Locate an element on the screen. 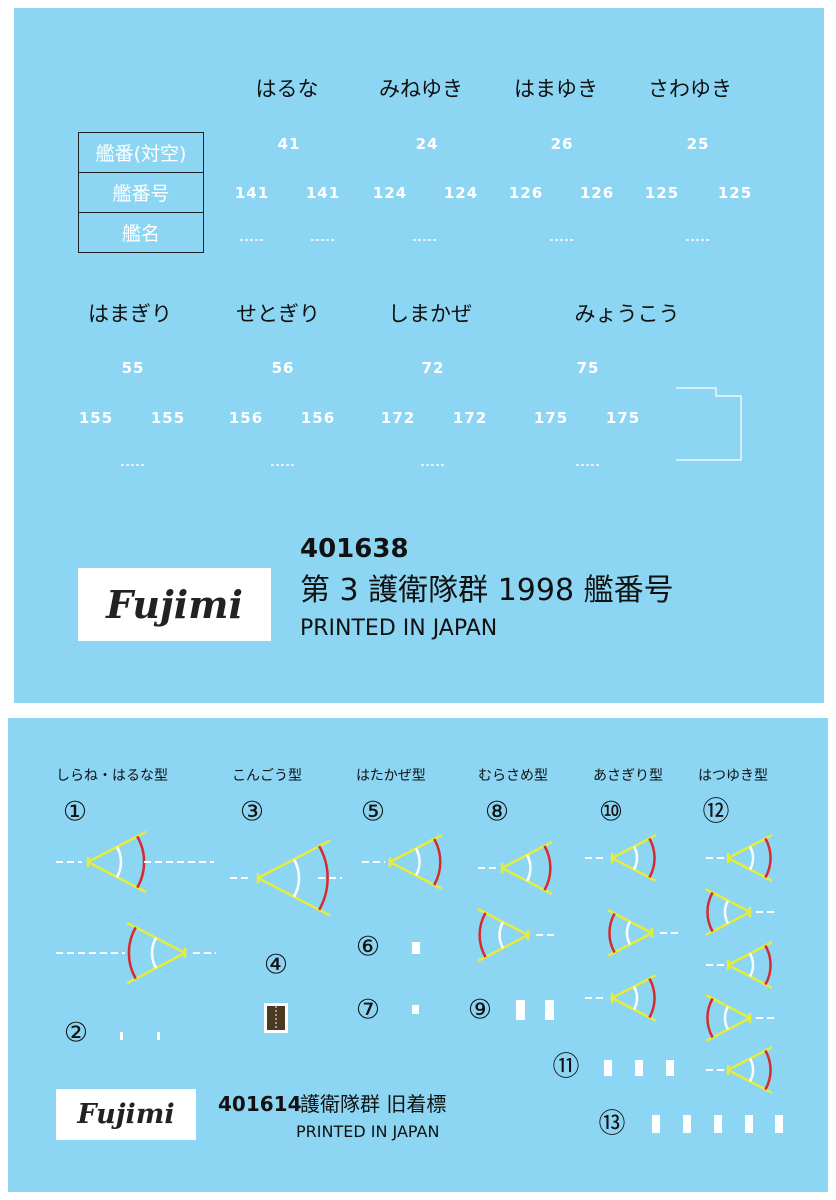  mark-5: ⑤ is located at coordinates (373, 812).